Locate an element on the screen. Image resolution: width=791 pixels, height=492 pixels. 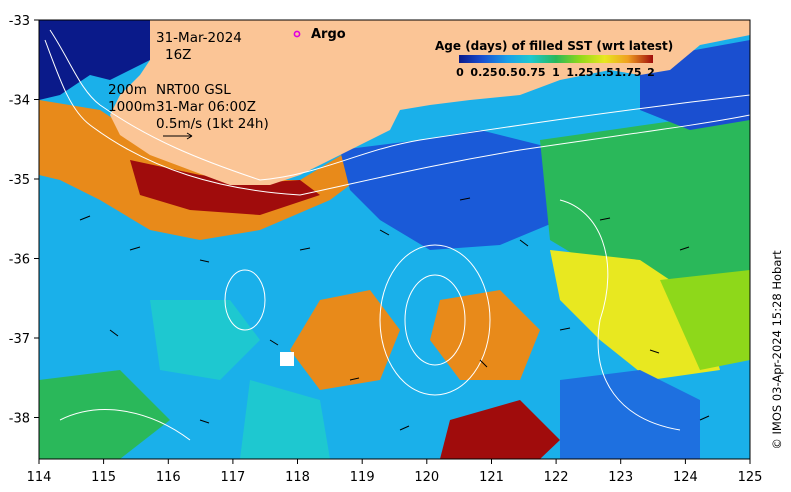
y-tick-label: -36 is located at coordinates (19, 260).